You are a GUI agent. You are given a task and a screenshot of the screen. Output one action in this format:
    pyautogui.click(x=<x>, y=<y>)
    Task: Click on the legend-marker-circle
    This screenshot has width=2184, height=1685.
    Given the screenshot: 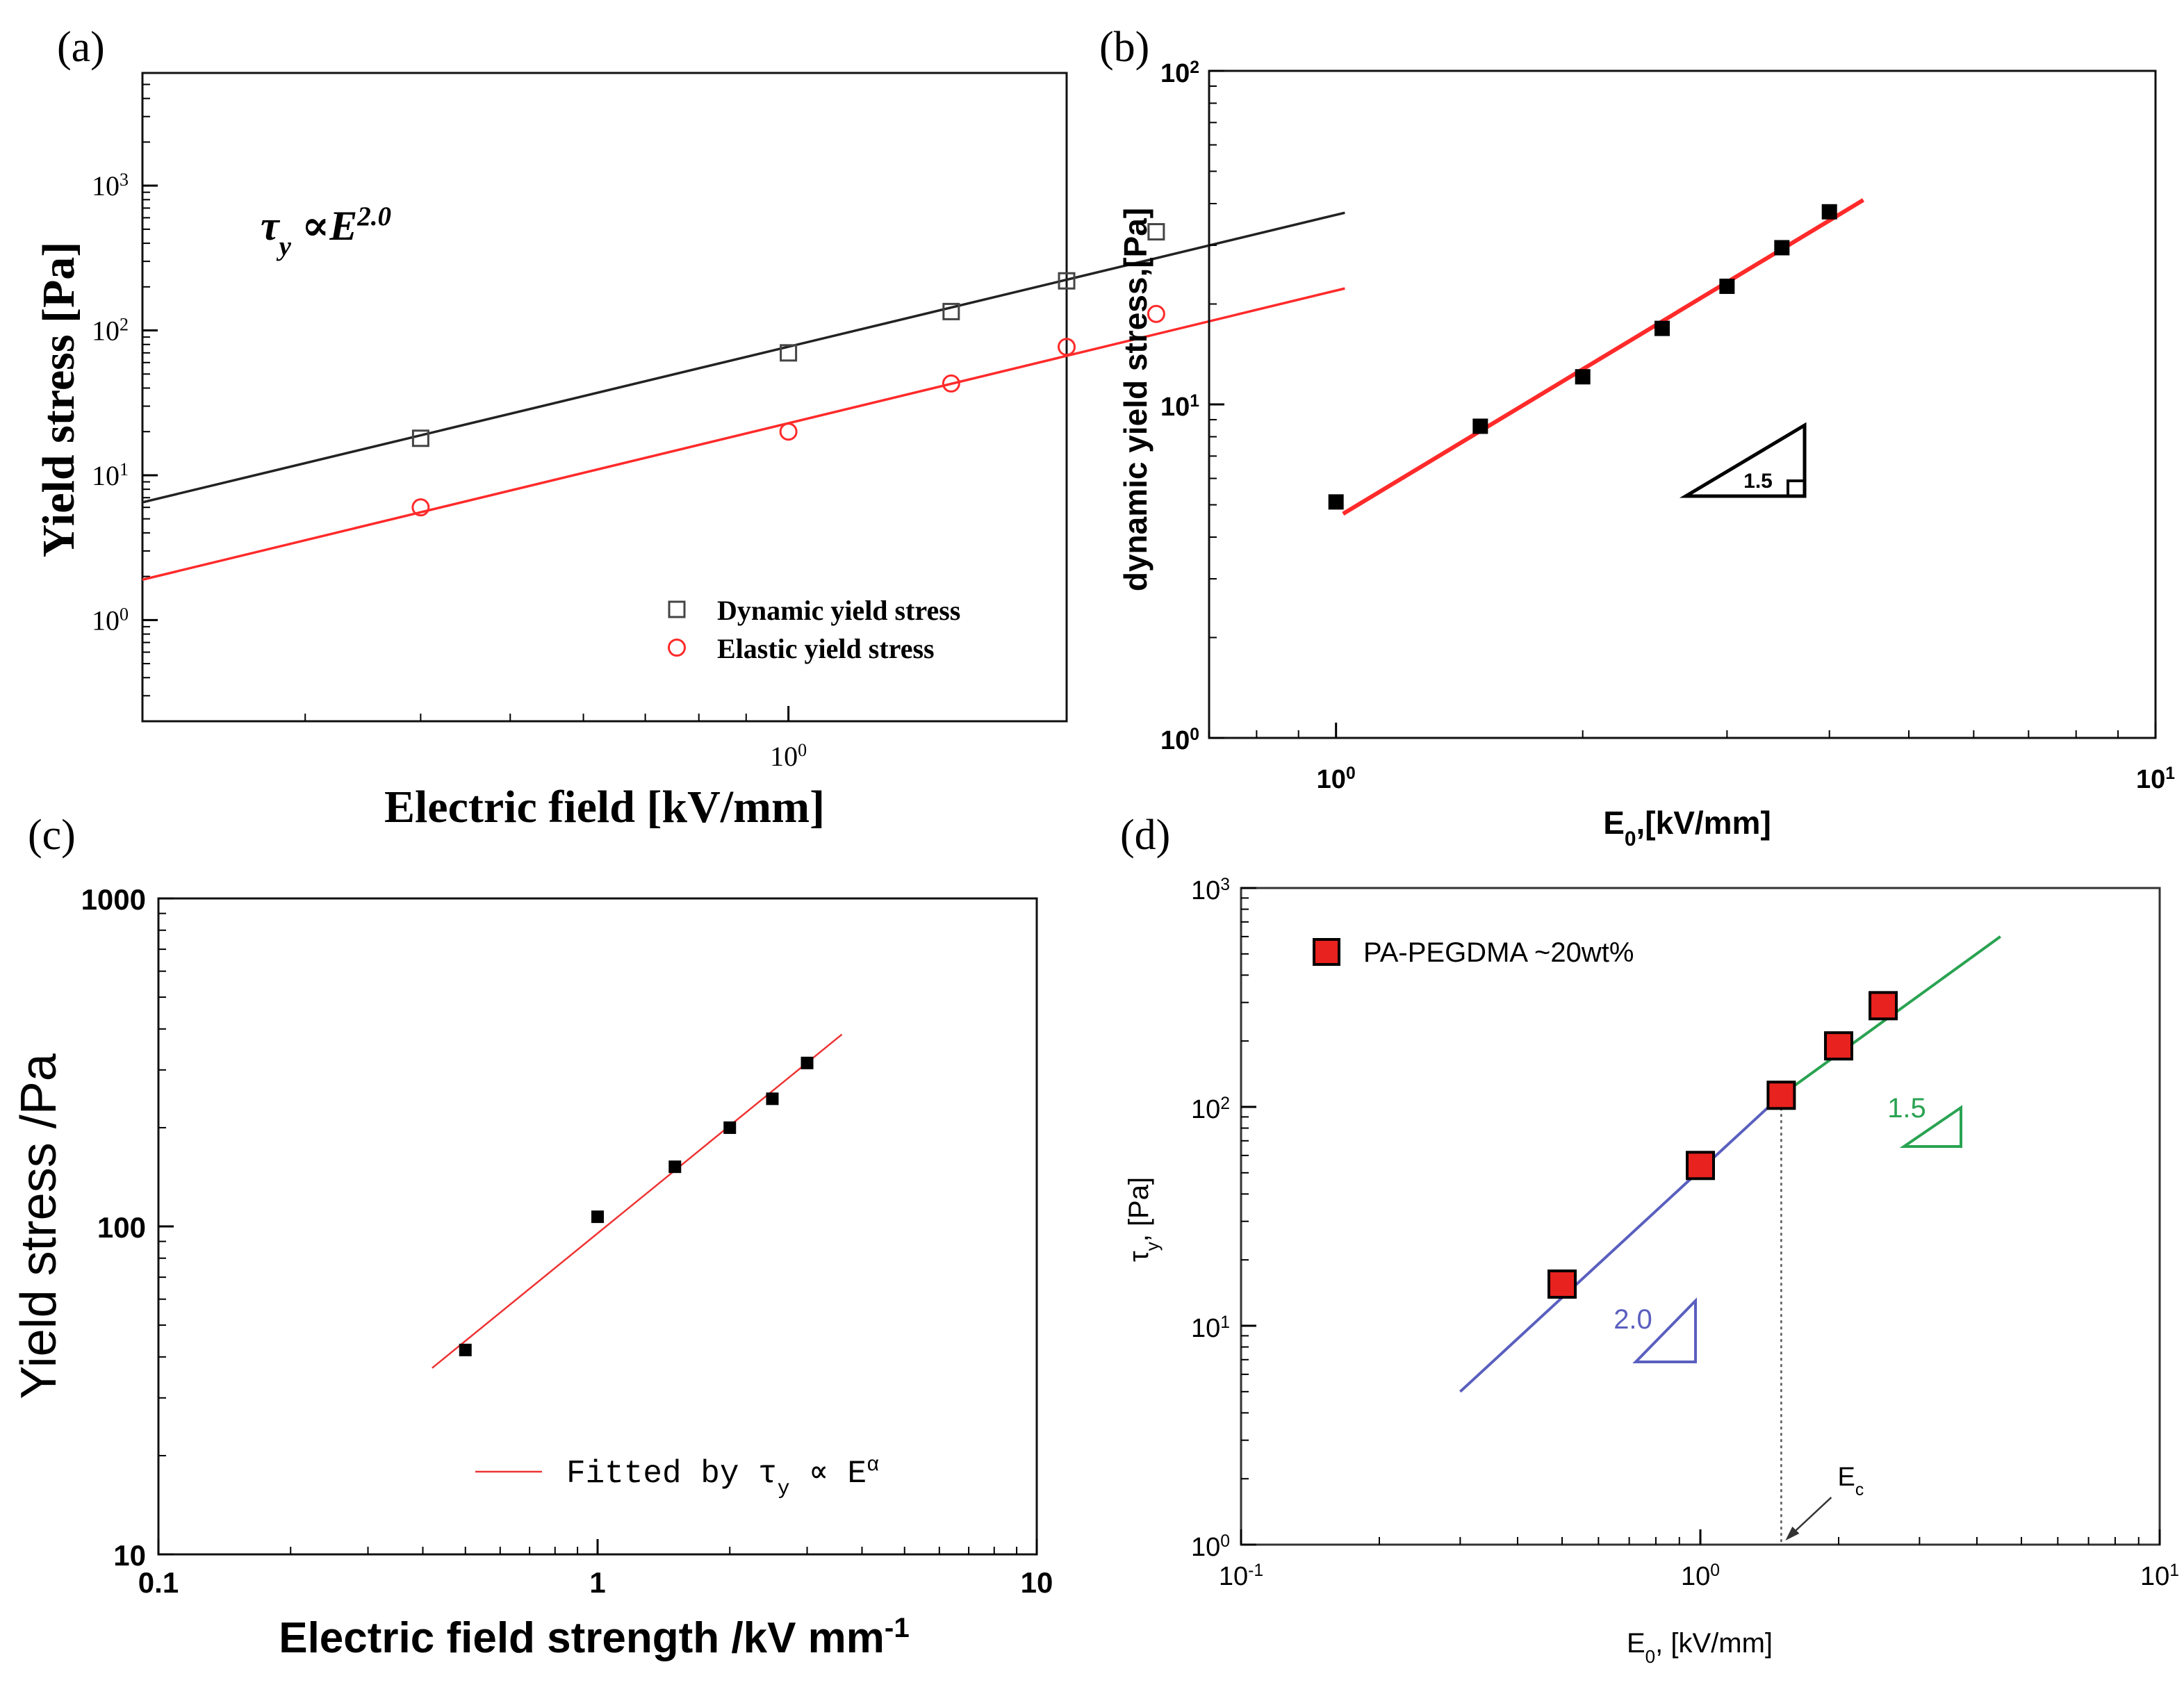 What is the action you would take?
    pyautogui.click(x=677, y=648)
    